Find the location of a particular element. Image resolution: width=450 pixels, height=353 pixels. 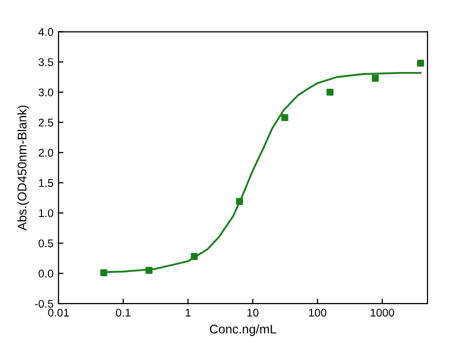

y-tick-label: 1.0 is located at coordinates (46, 213).